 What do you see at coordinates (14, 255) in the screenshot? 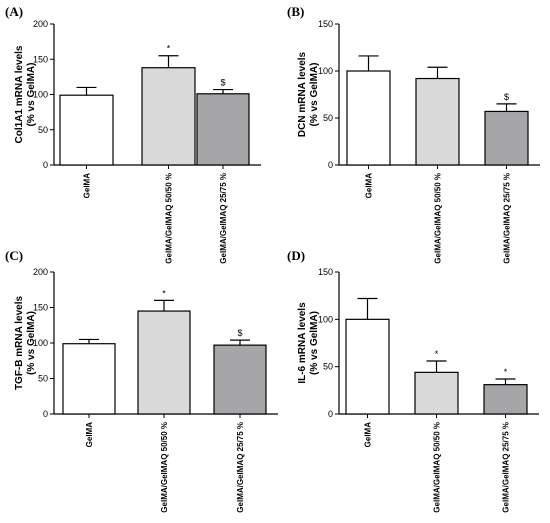
I see `panel-letter: (C)` at bounding box center [14, 255].